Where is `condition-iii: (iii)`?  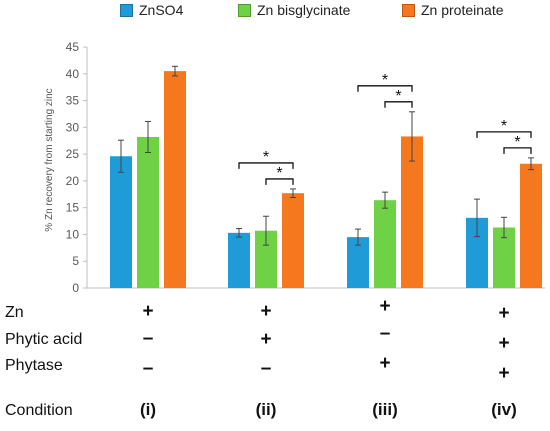
condition-iii: (iii) is located at coordinates (385, 409).